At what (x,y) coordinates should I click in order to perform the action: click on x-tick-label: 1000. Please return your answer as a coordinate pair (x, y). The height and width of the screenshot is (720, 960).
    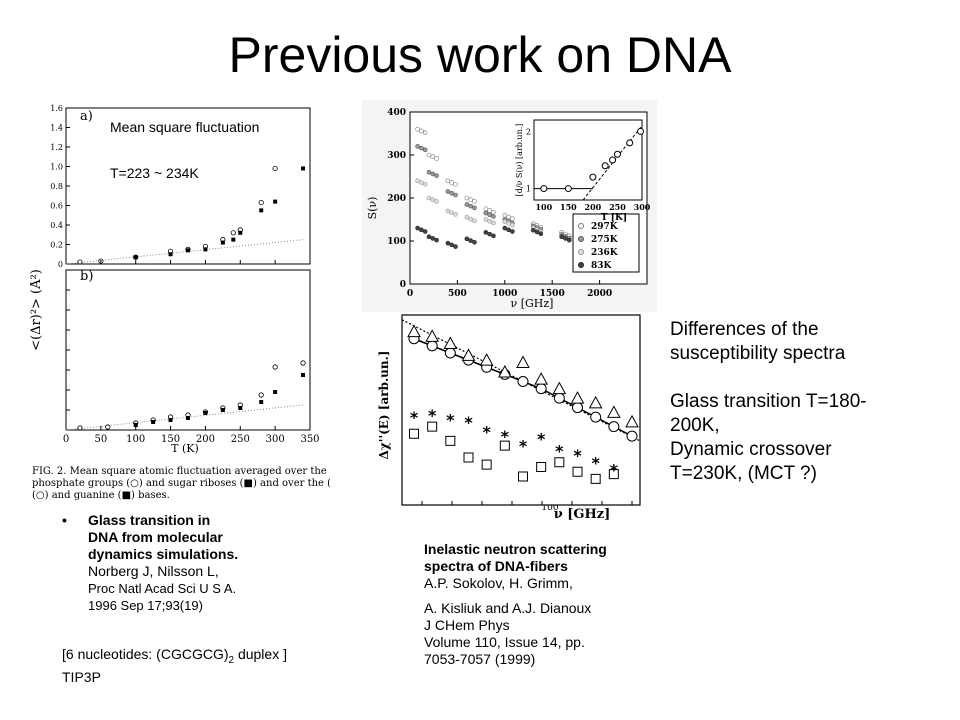
    Looking at the image, I should click on (504, 294).